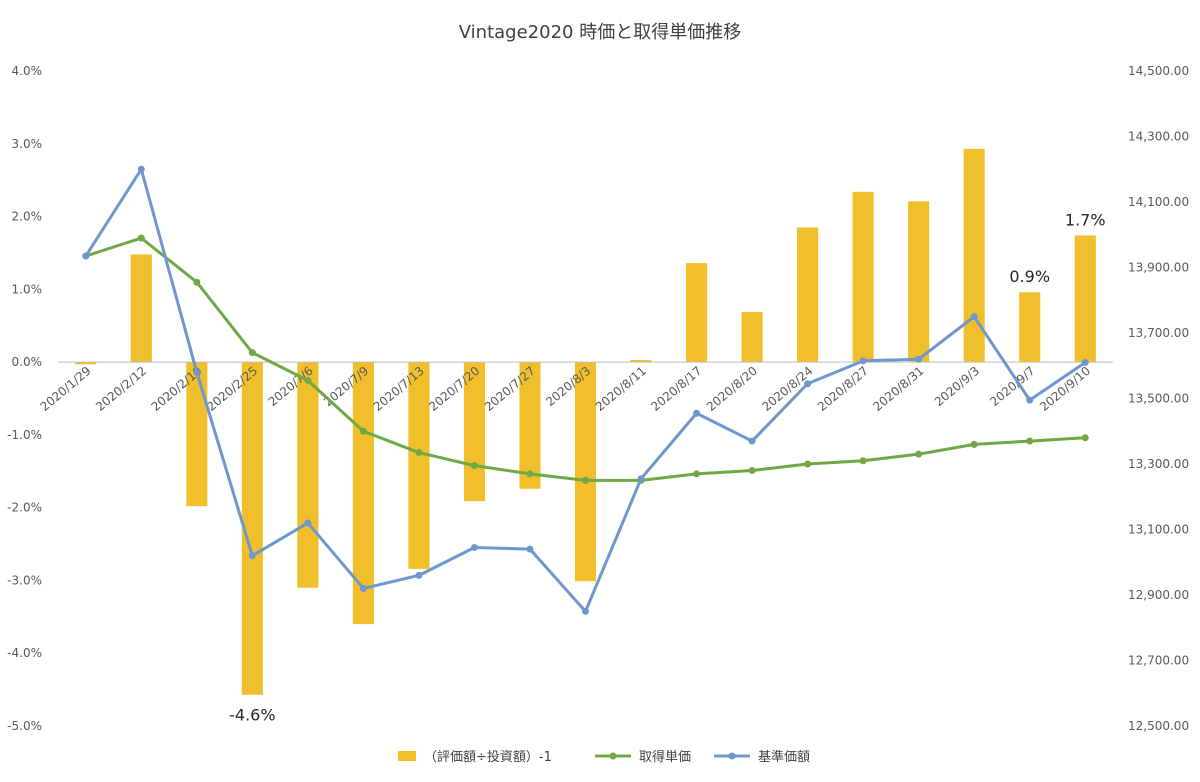  Describe the element at coordinates (1158, 530) in the screenshot. I see `right-tick-label: 13,100.00` at that location.